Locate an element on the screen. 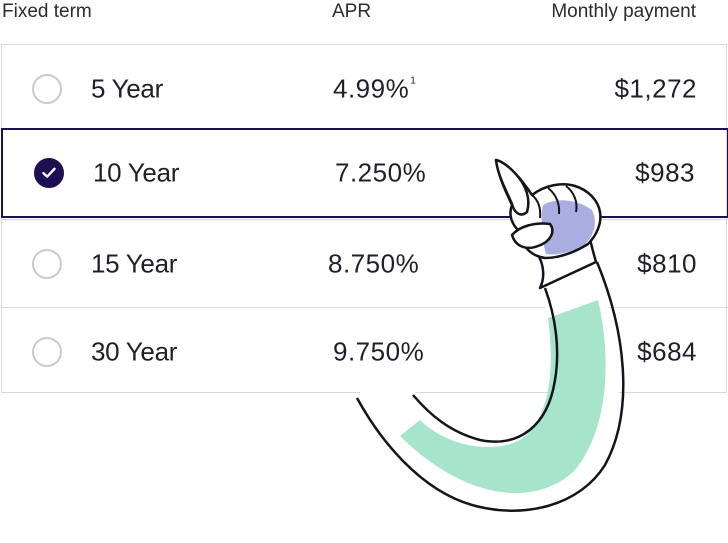 The image size is (728, 543). apr-value: 8.750% is located at coordinates (374, 263).